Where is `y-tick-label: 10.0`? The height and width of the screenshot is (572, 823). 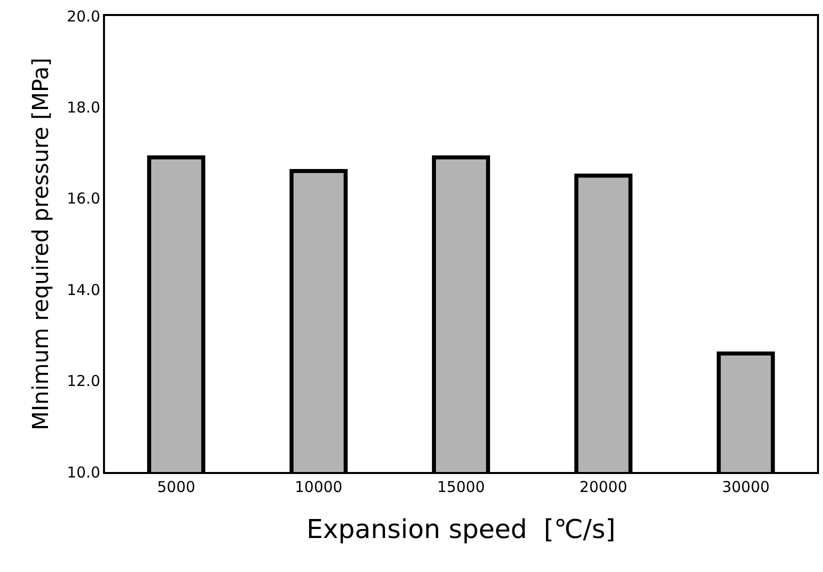 y-tick-label: 10.0 is located at coordinates (83, 472).